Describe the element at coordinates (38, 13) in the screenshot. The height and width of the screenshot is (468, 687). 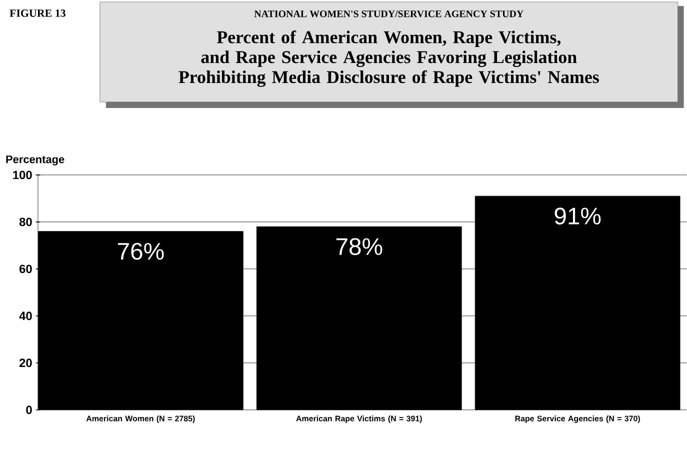
I see `caption: FIGURE 13` at that location.